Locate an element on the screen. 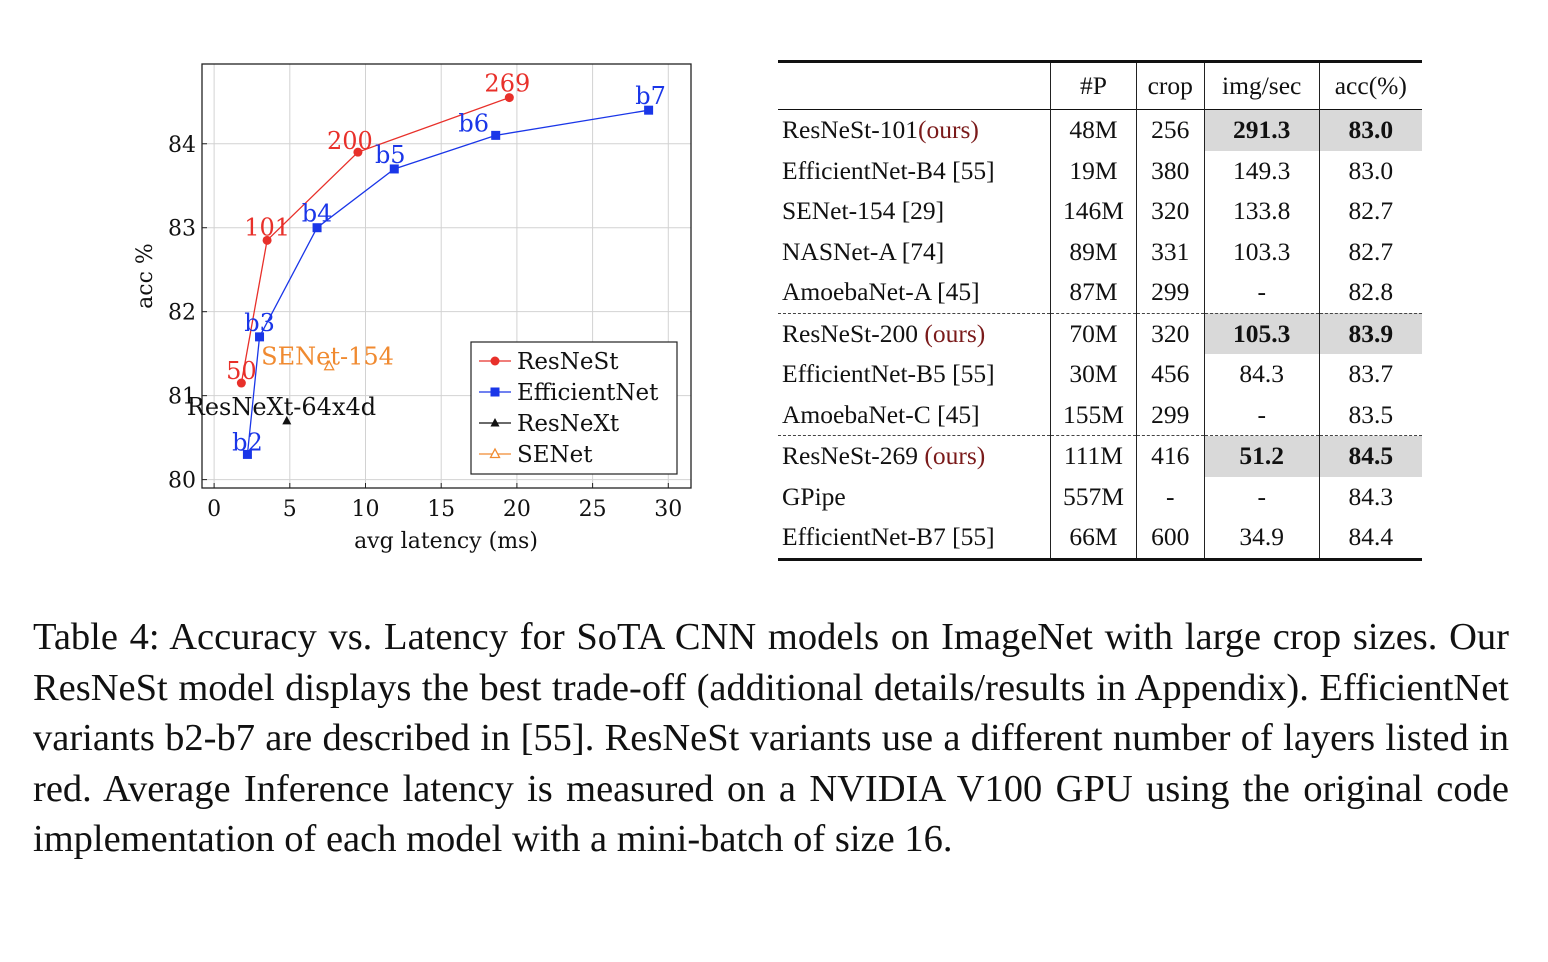  x-tick-label: 20 is located at coordinates (517, 509).